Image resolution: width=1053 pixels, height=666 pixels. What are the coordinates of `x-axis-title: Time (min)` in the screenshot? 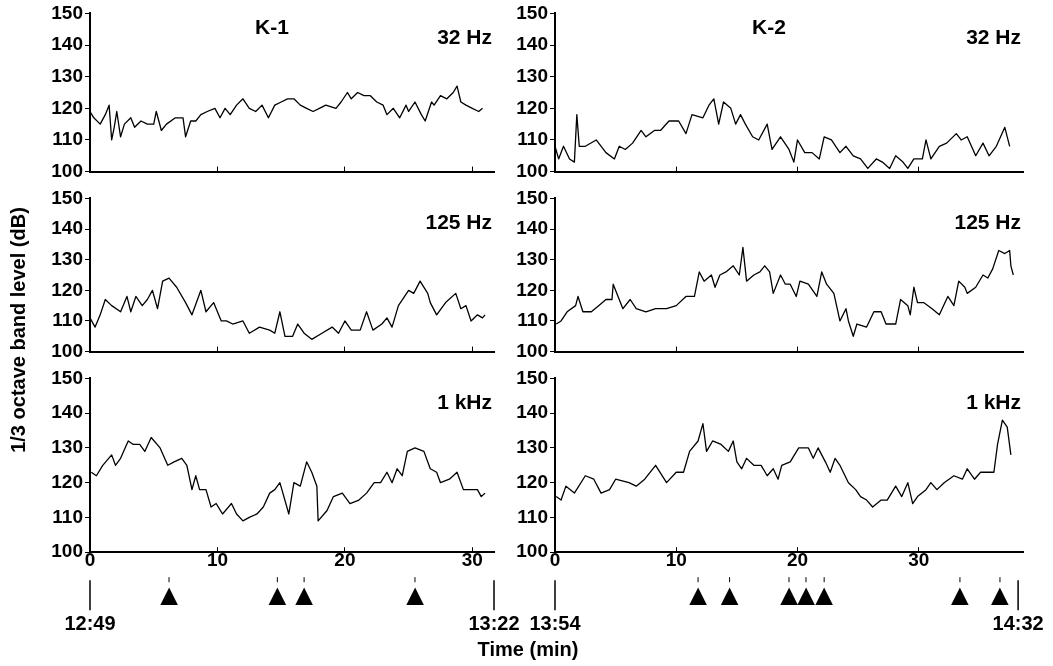 It's located at (528, 649).